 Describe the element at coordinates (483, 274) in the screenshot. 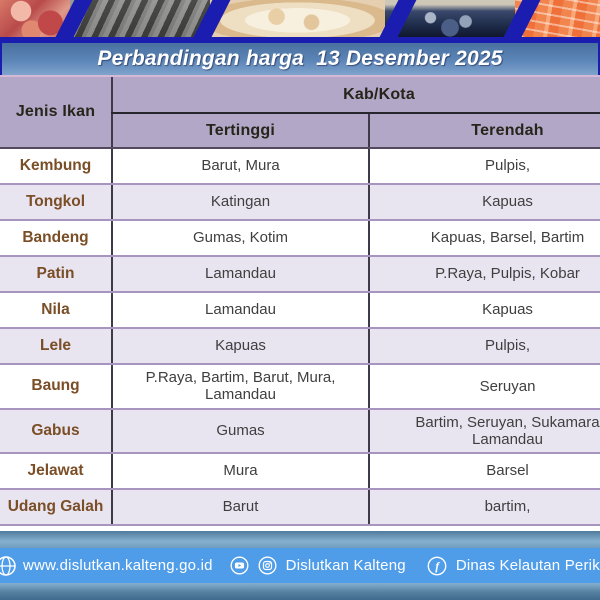

I see `terendah-cell: P.Raya, Pulpis, Kobar` at that location.